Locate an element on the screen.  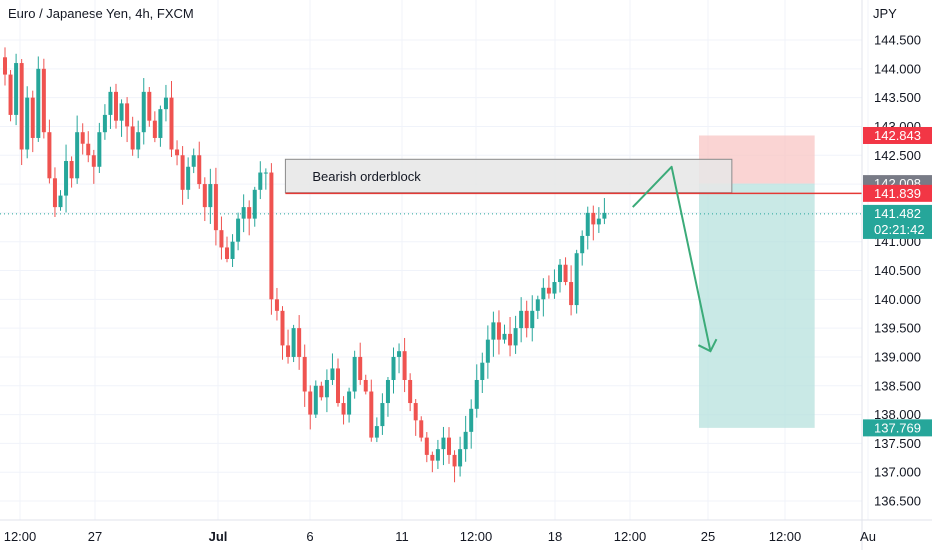
time-tick-label: Au is located at coordinates (868, 536).